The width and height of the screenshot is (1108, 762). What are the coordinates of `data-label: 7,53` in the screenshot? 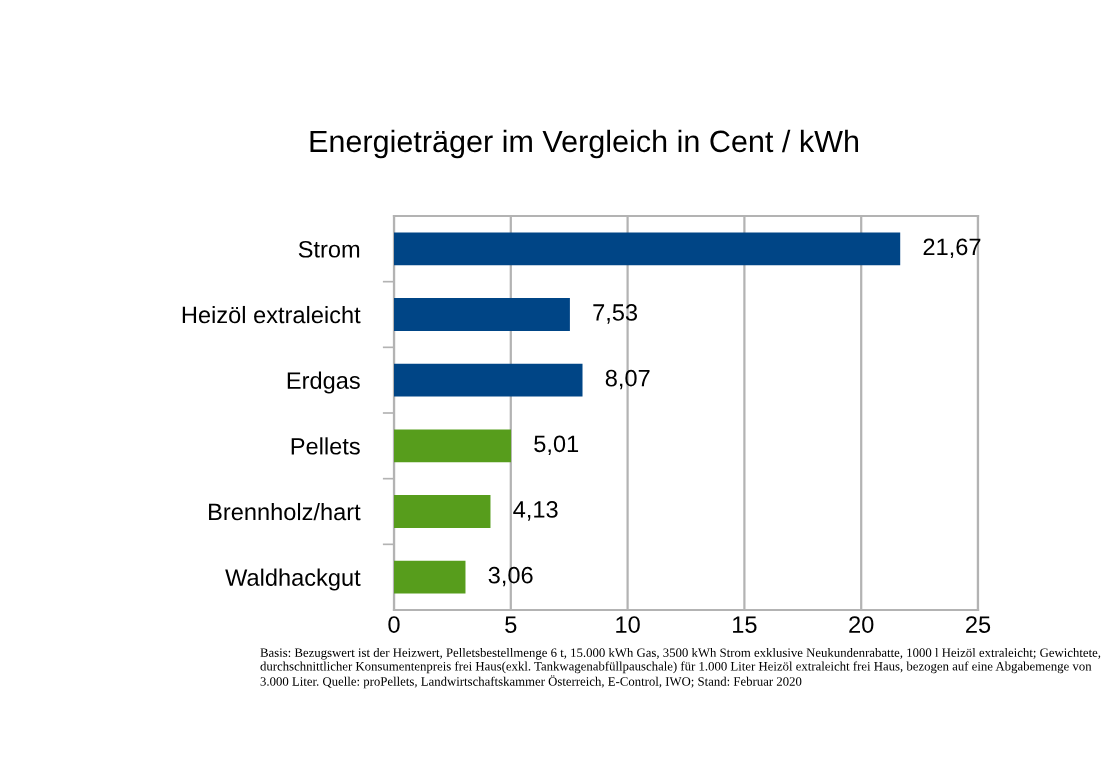 It's located at (615, 314).